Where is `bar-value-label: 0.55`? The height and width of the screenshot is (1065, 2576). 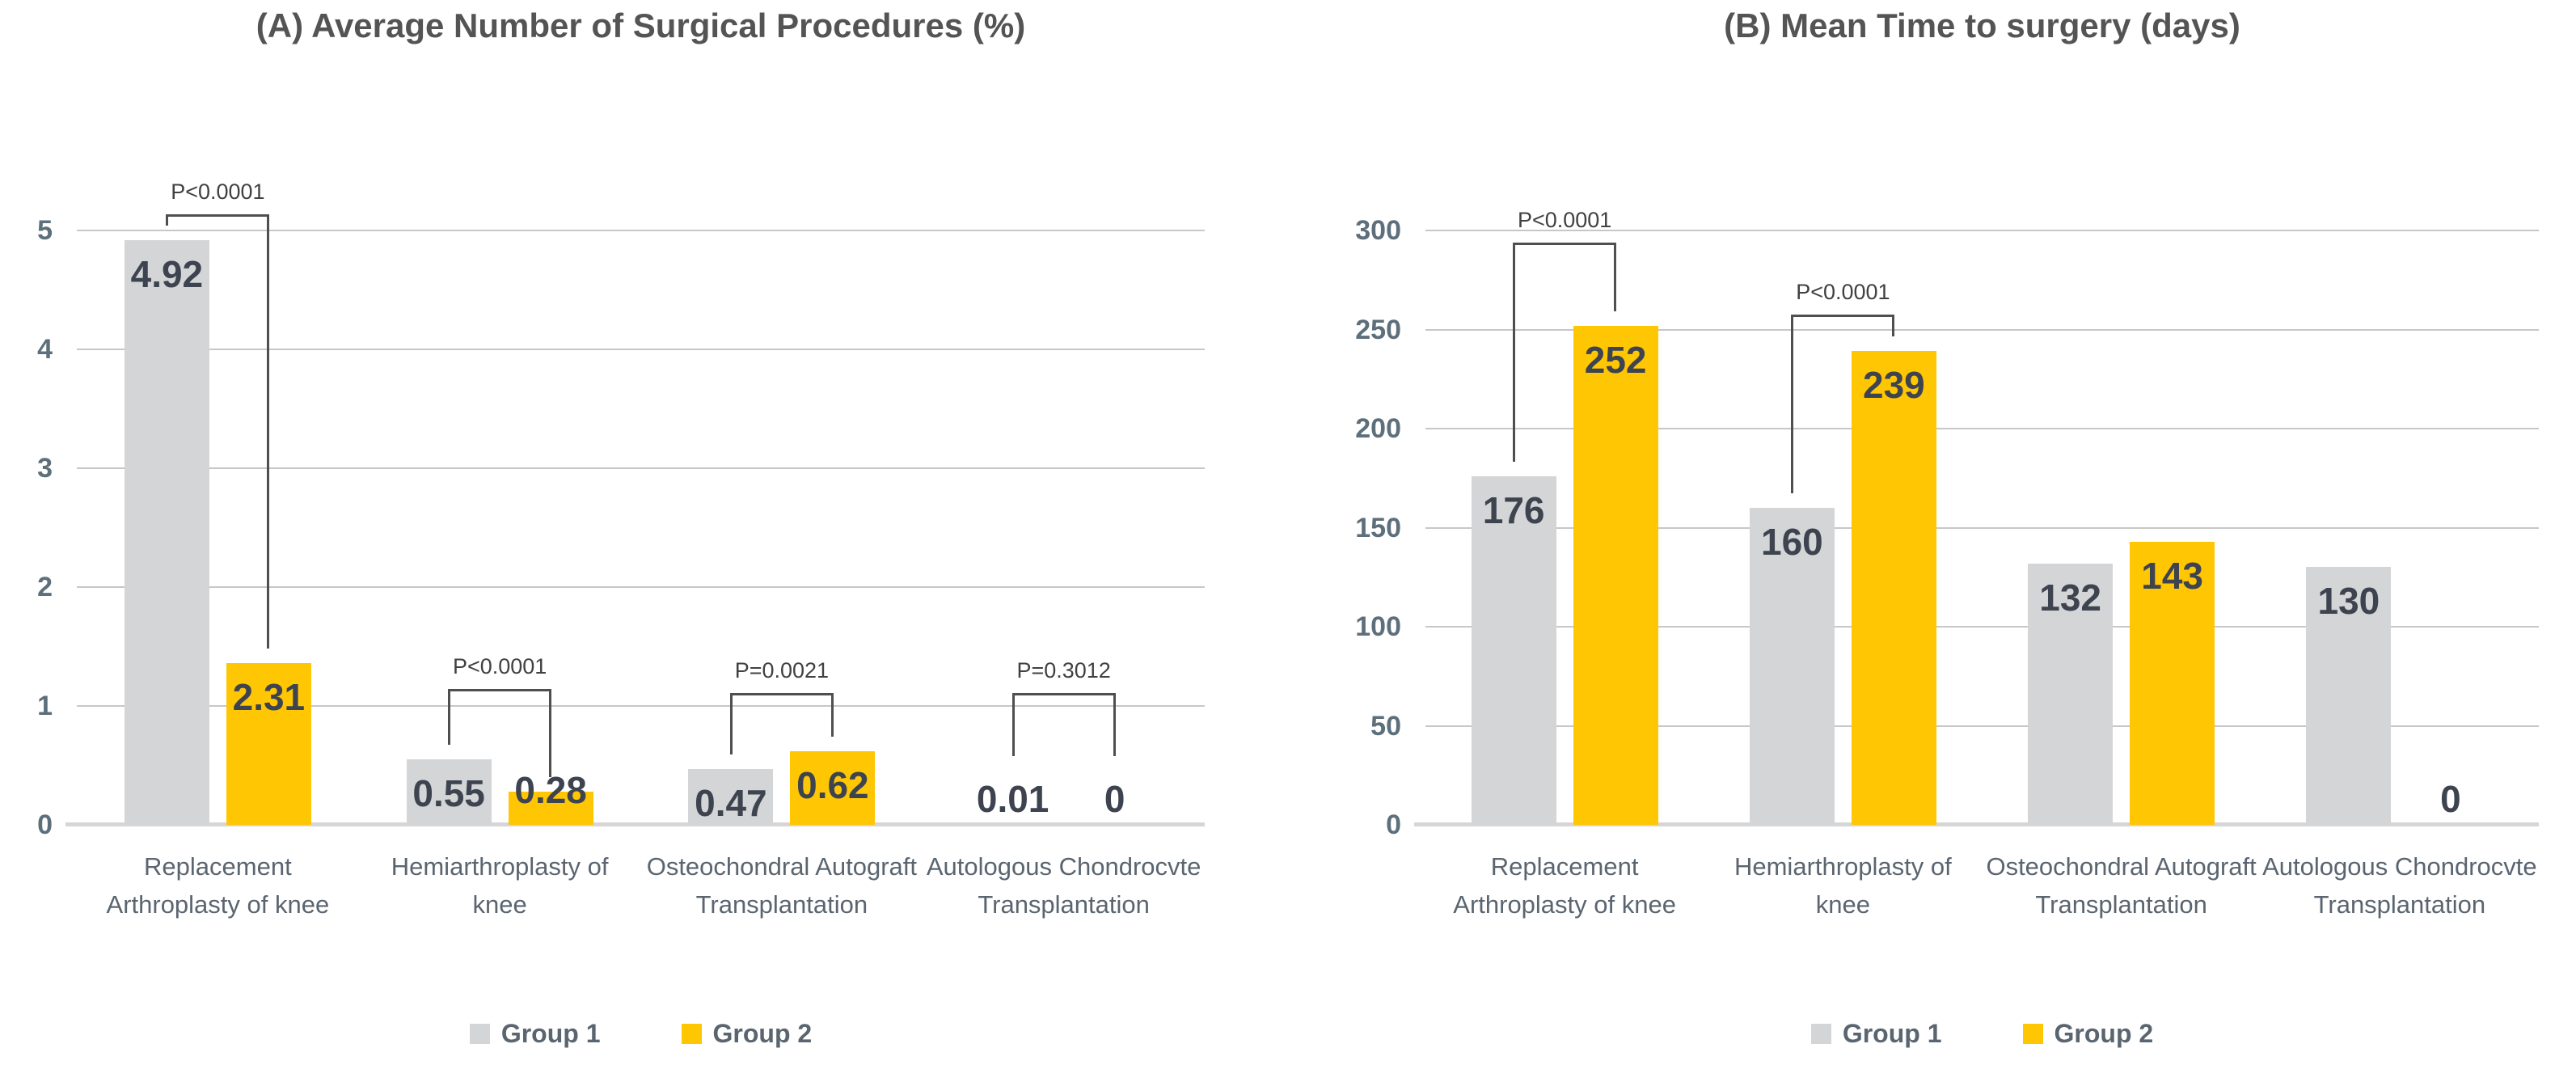
bar-value-label: 0.55 is located at coordinates (448, 793).